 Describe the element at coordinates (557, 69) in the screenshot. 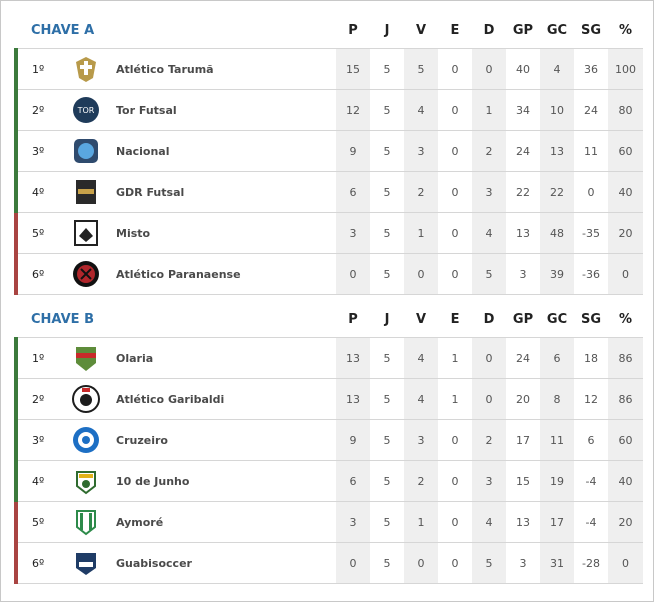

I see `stat-goals-against: 4` at that location.